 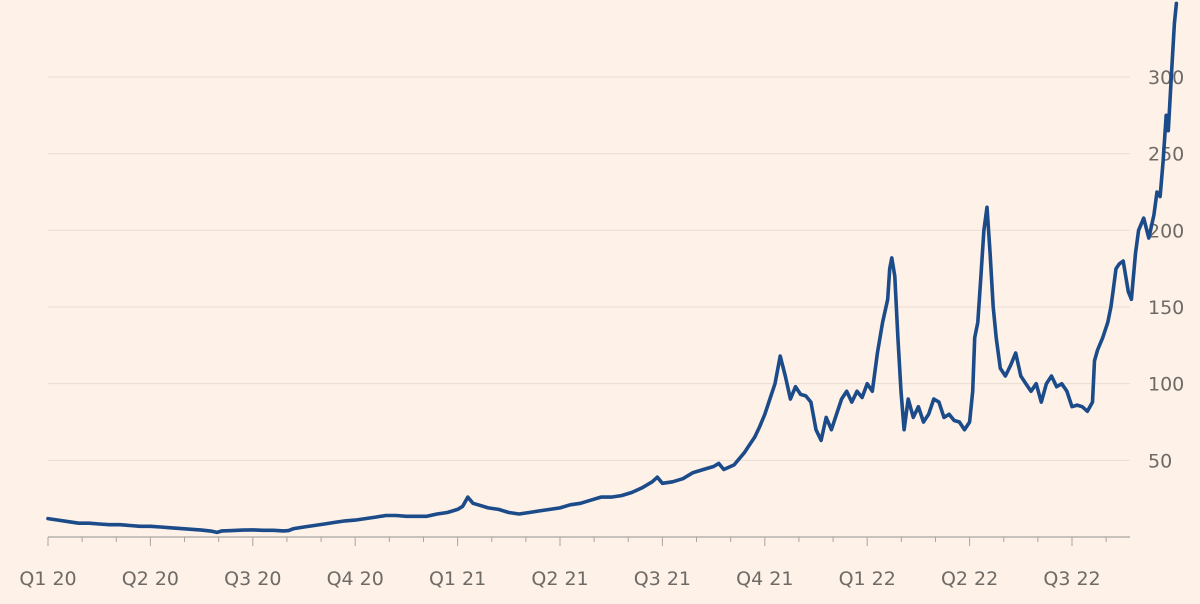 What do you see at coordinates (1166, 269) in the screenshot?
I see `y-axis: 50 100 150 200 250 300` at bounding box center [1166, 269].